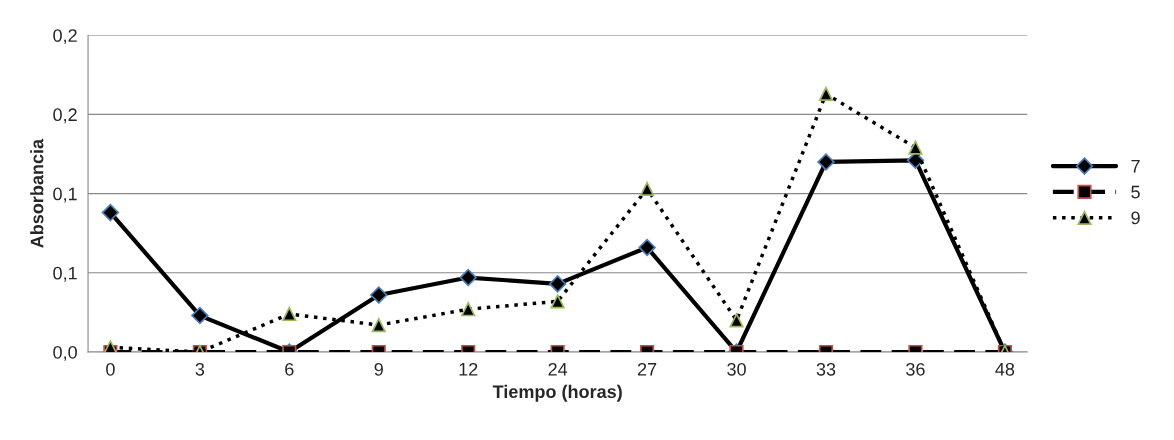  What do you see at coordinates (557, 393) in the screenshot?
I see `x-axis-title: Tiempo (horas)` at bounding box center [557, 393].